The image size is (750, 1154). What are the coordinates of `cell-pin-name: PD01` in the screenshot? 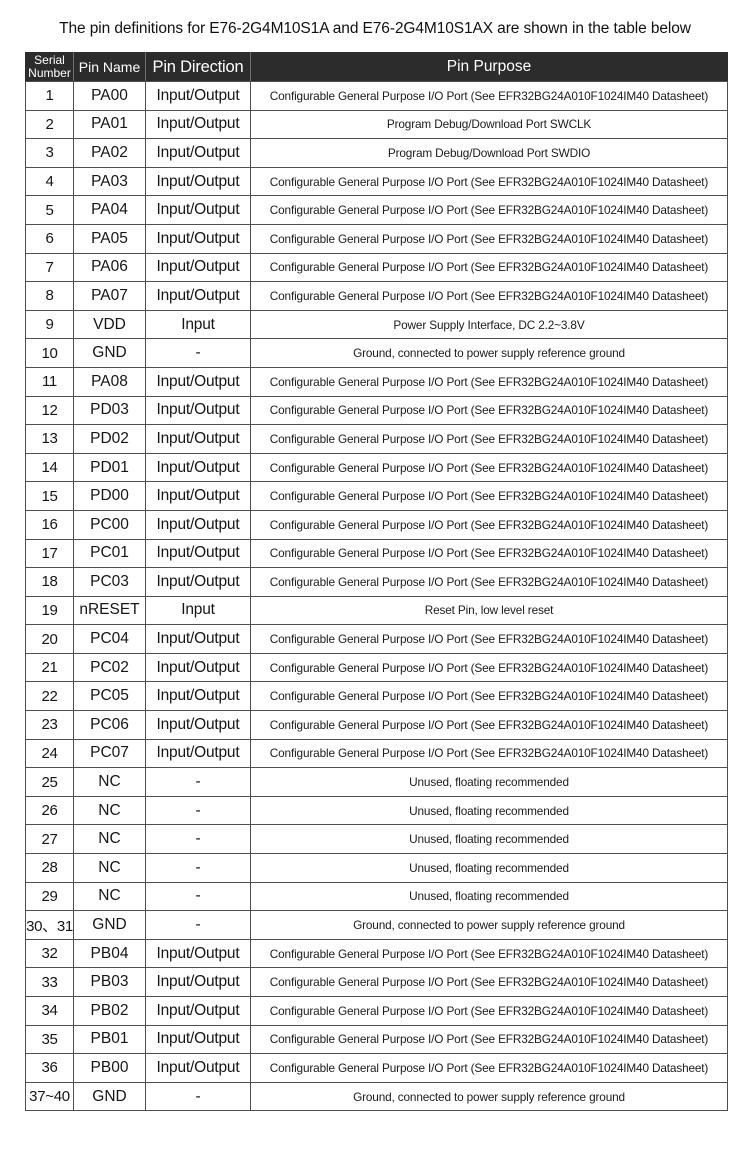 It's located at (109, 467).